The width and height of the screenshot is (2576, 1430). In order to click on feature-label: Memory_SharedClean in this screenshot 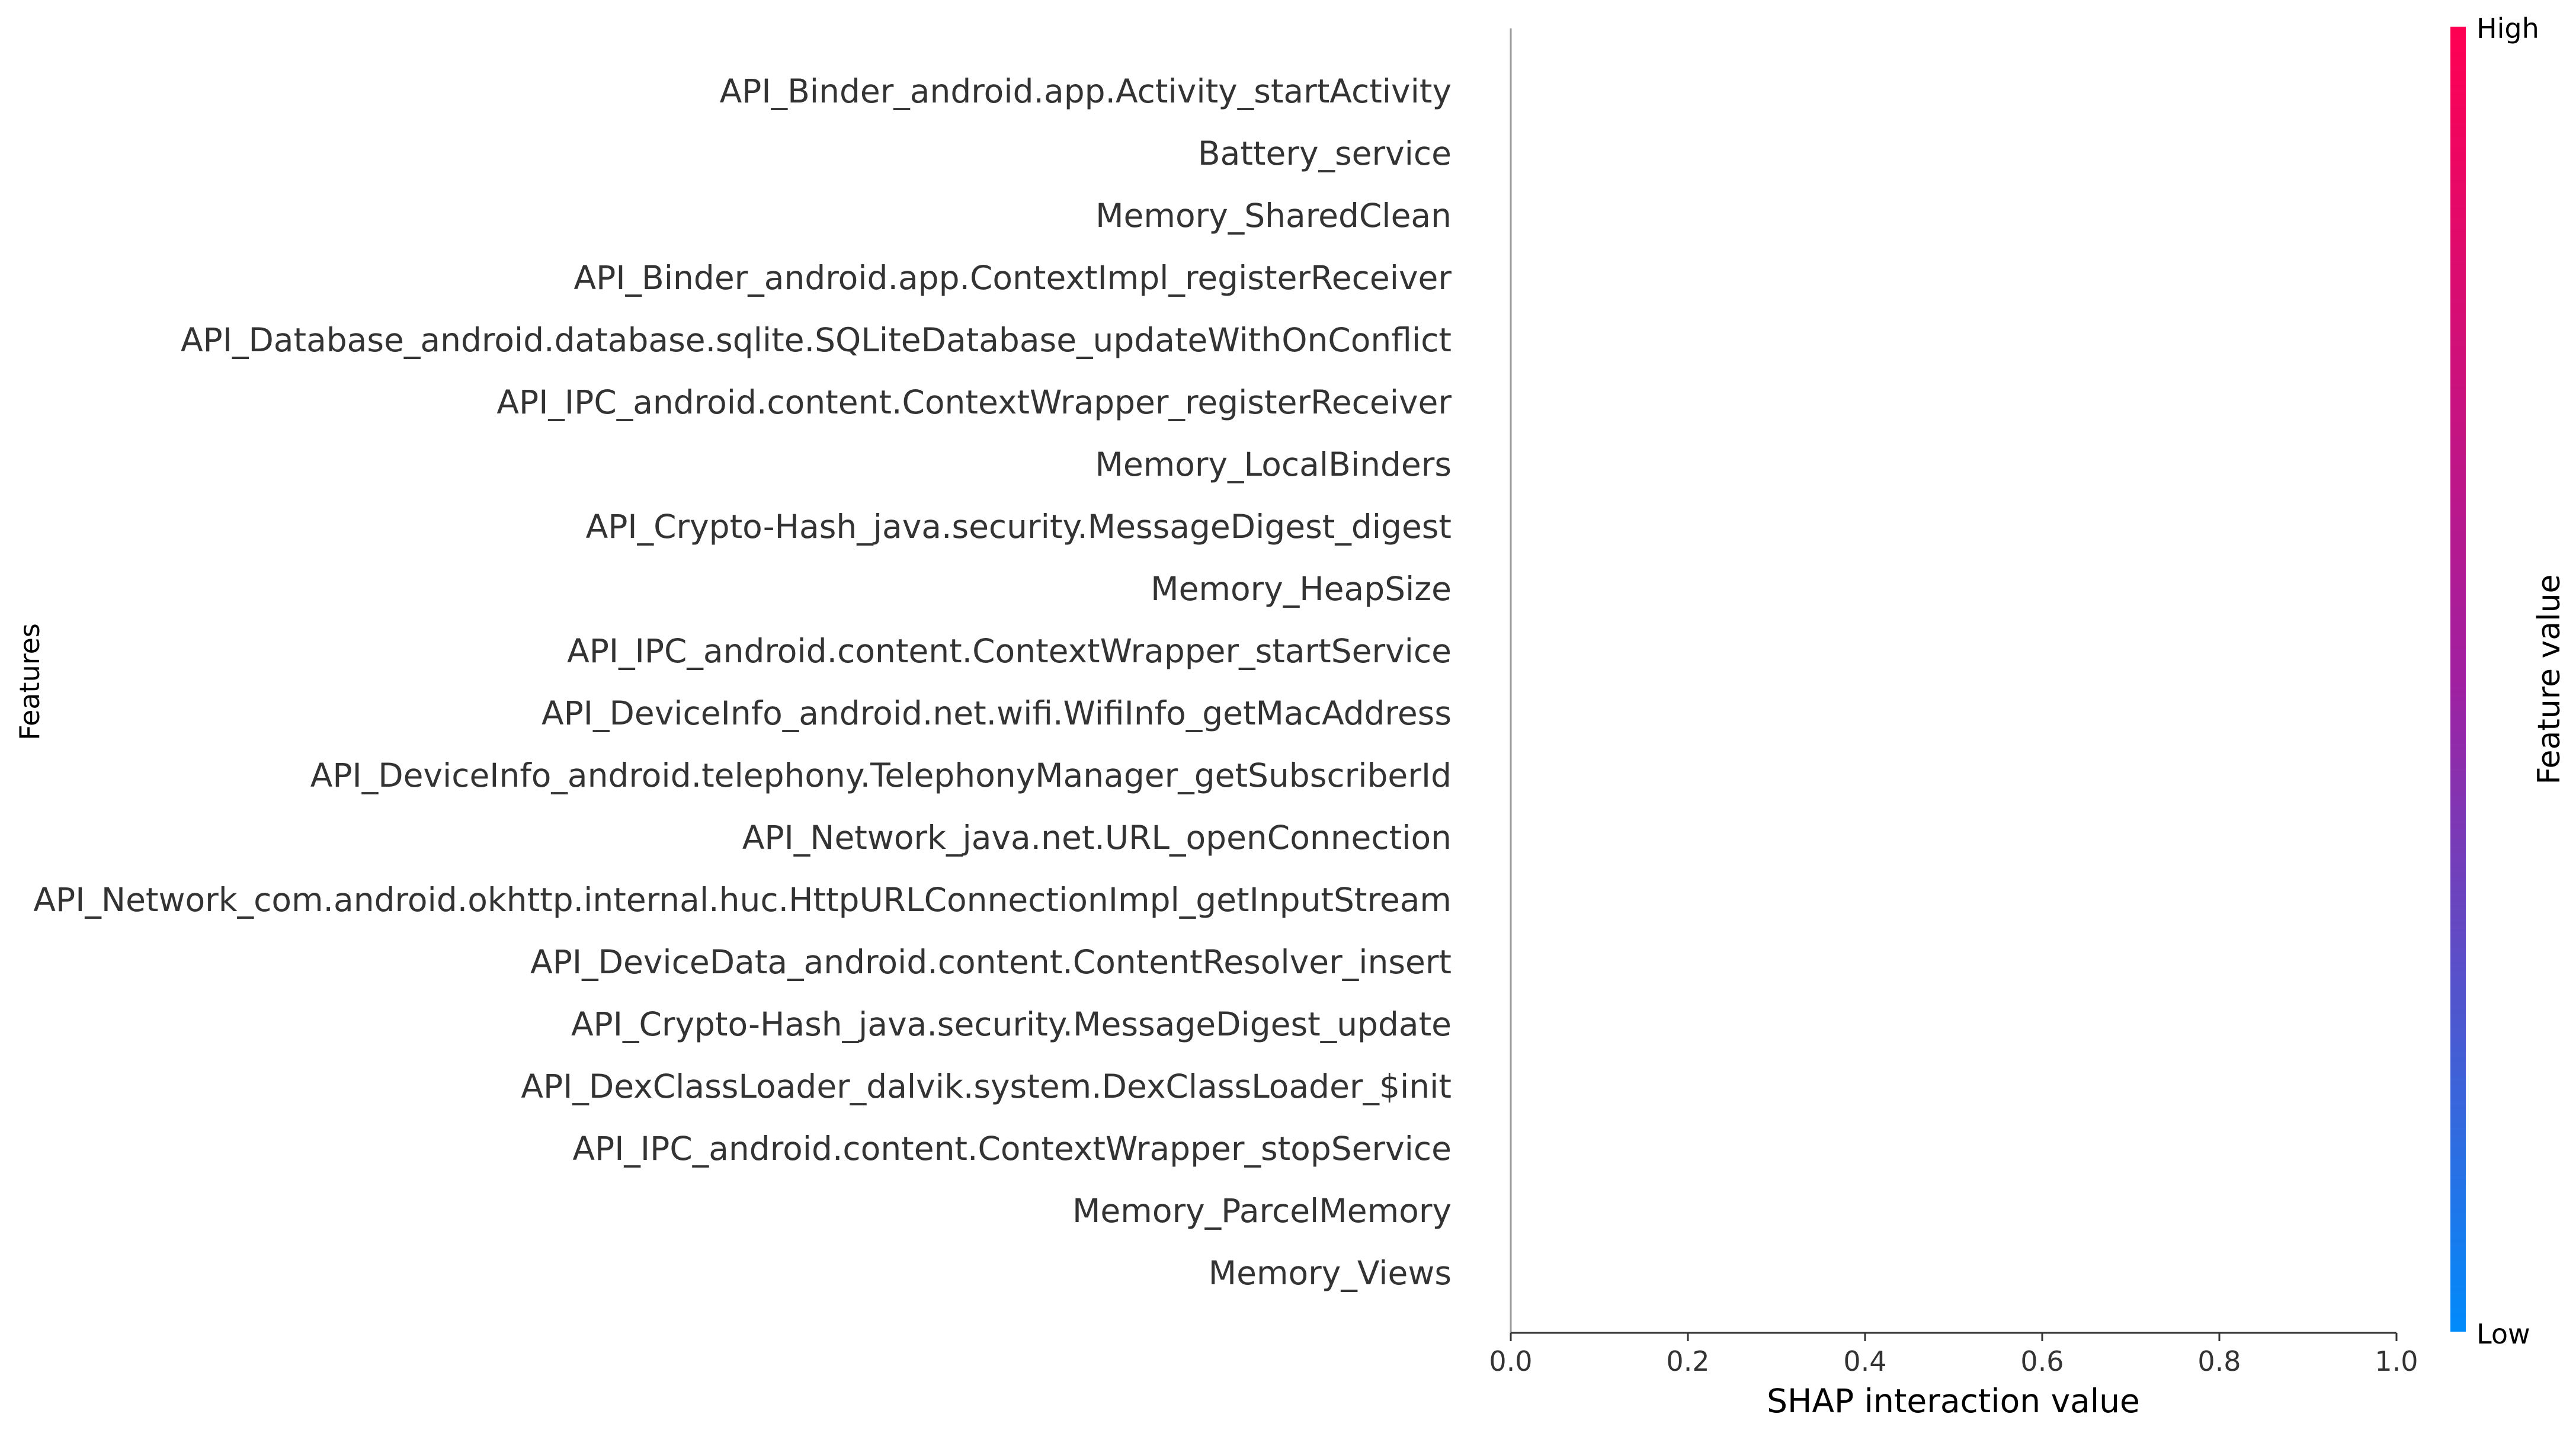, I will do `click(1273, 216)`.